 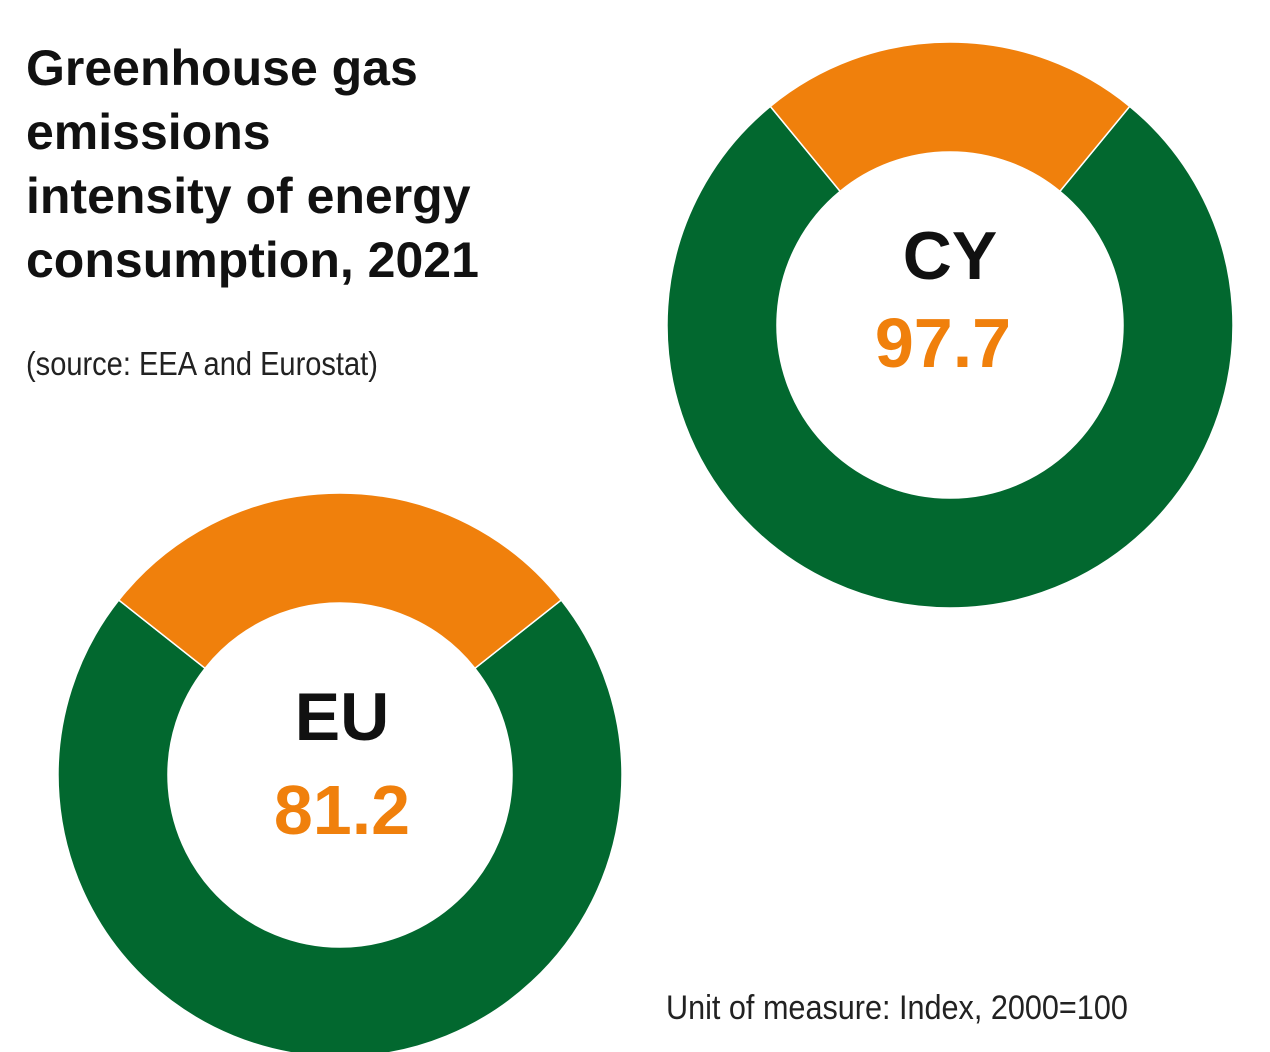 What do you see at coordinates (950, 256) in the screenshot?
I see `donut-label: CY` at bounding box center [950, 256].